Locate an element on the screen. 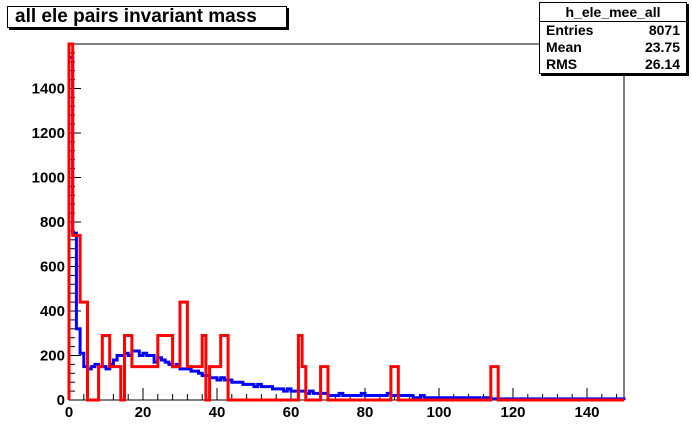 The height and width of the screenshot is (444, 692). x-tick-label: 40 is located at coordinates (217, 412).